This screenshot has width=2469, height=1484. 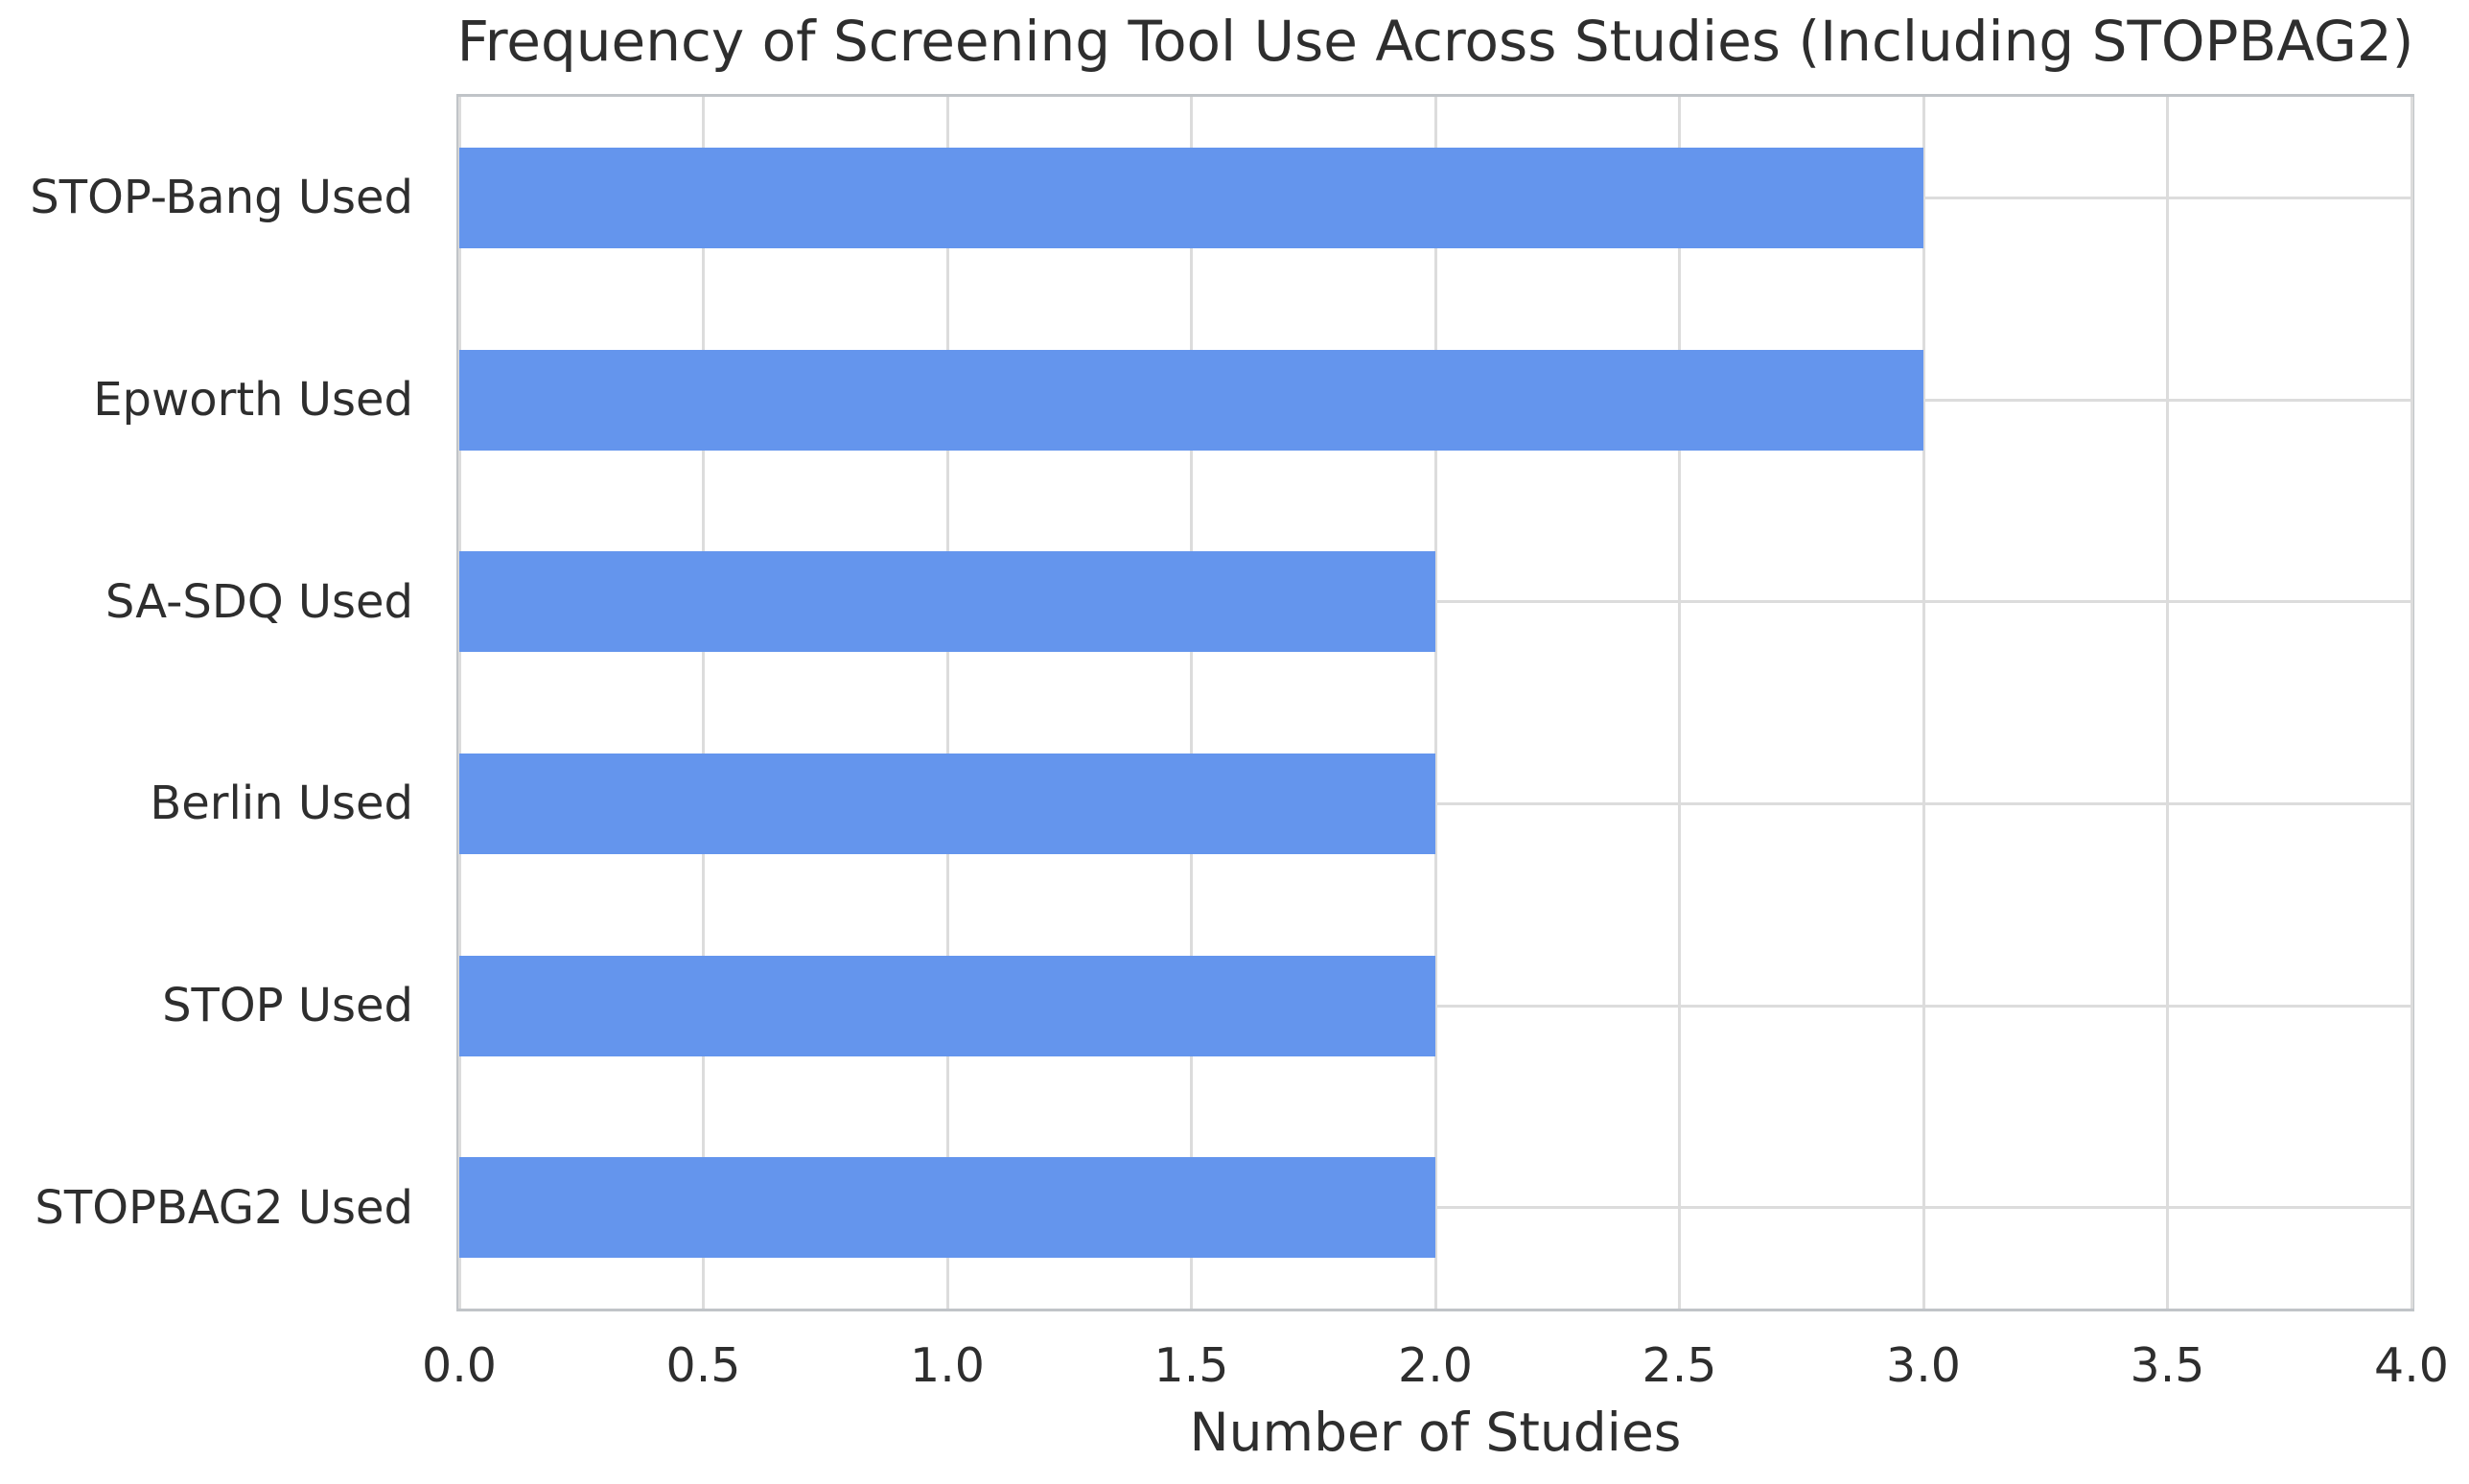 I want to click on y-gridline-stop-used, so click(x=1435, y=1006).